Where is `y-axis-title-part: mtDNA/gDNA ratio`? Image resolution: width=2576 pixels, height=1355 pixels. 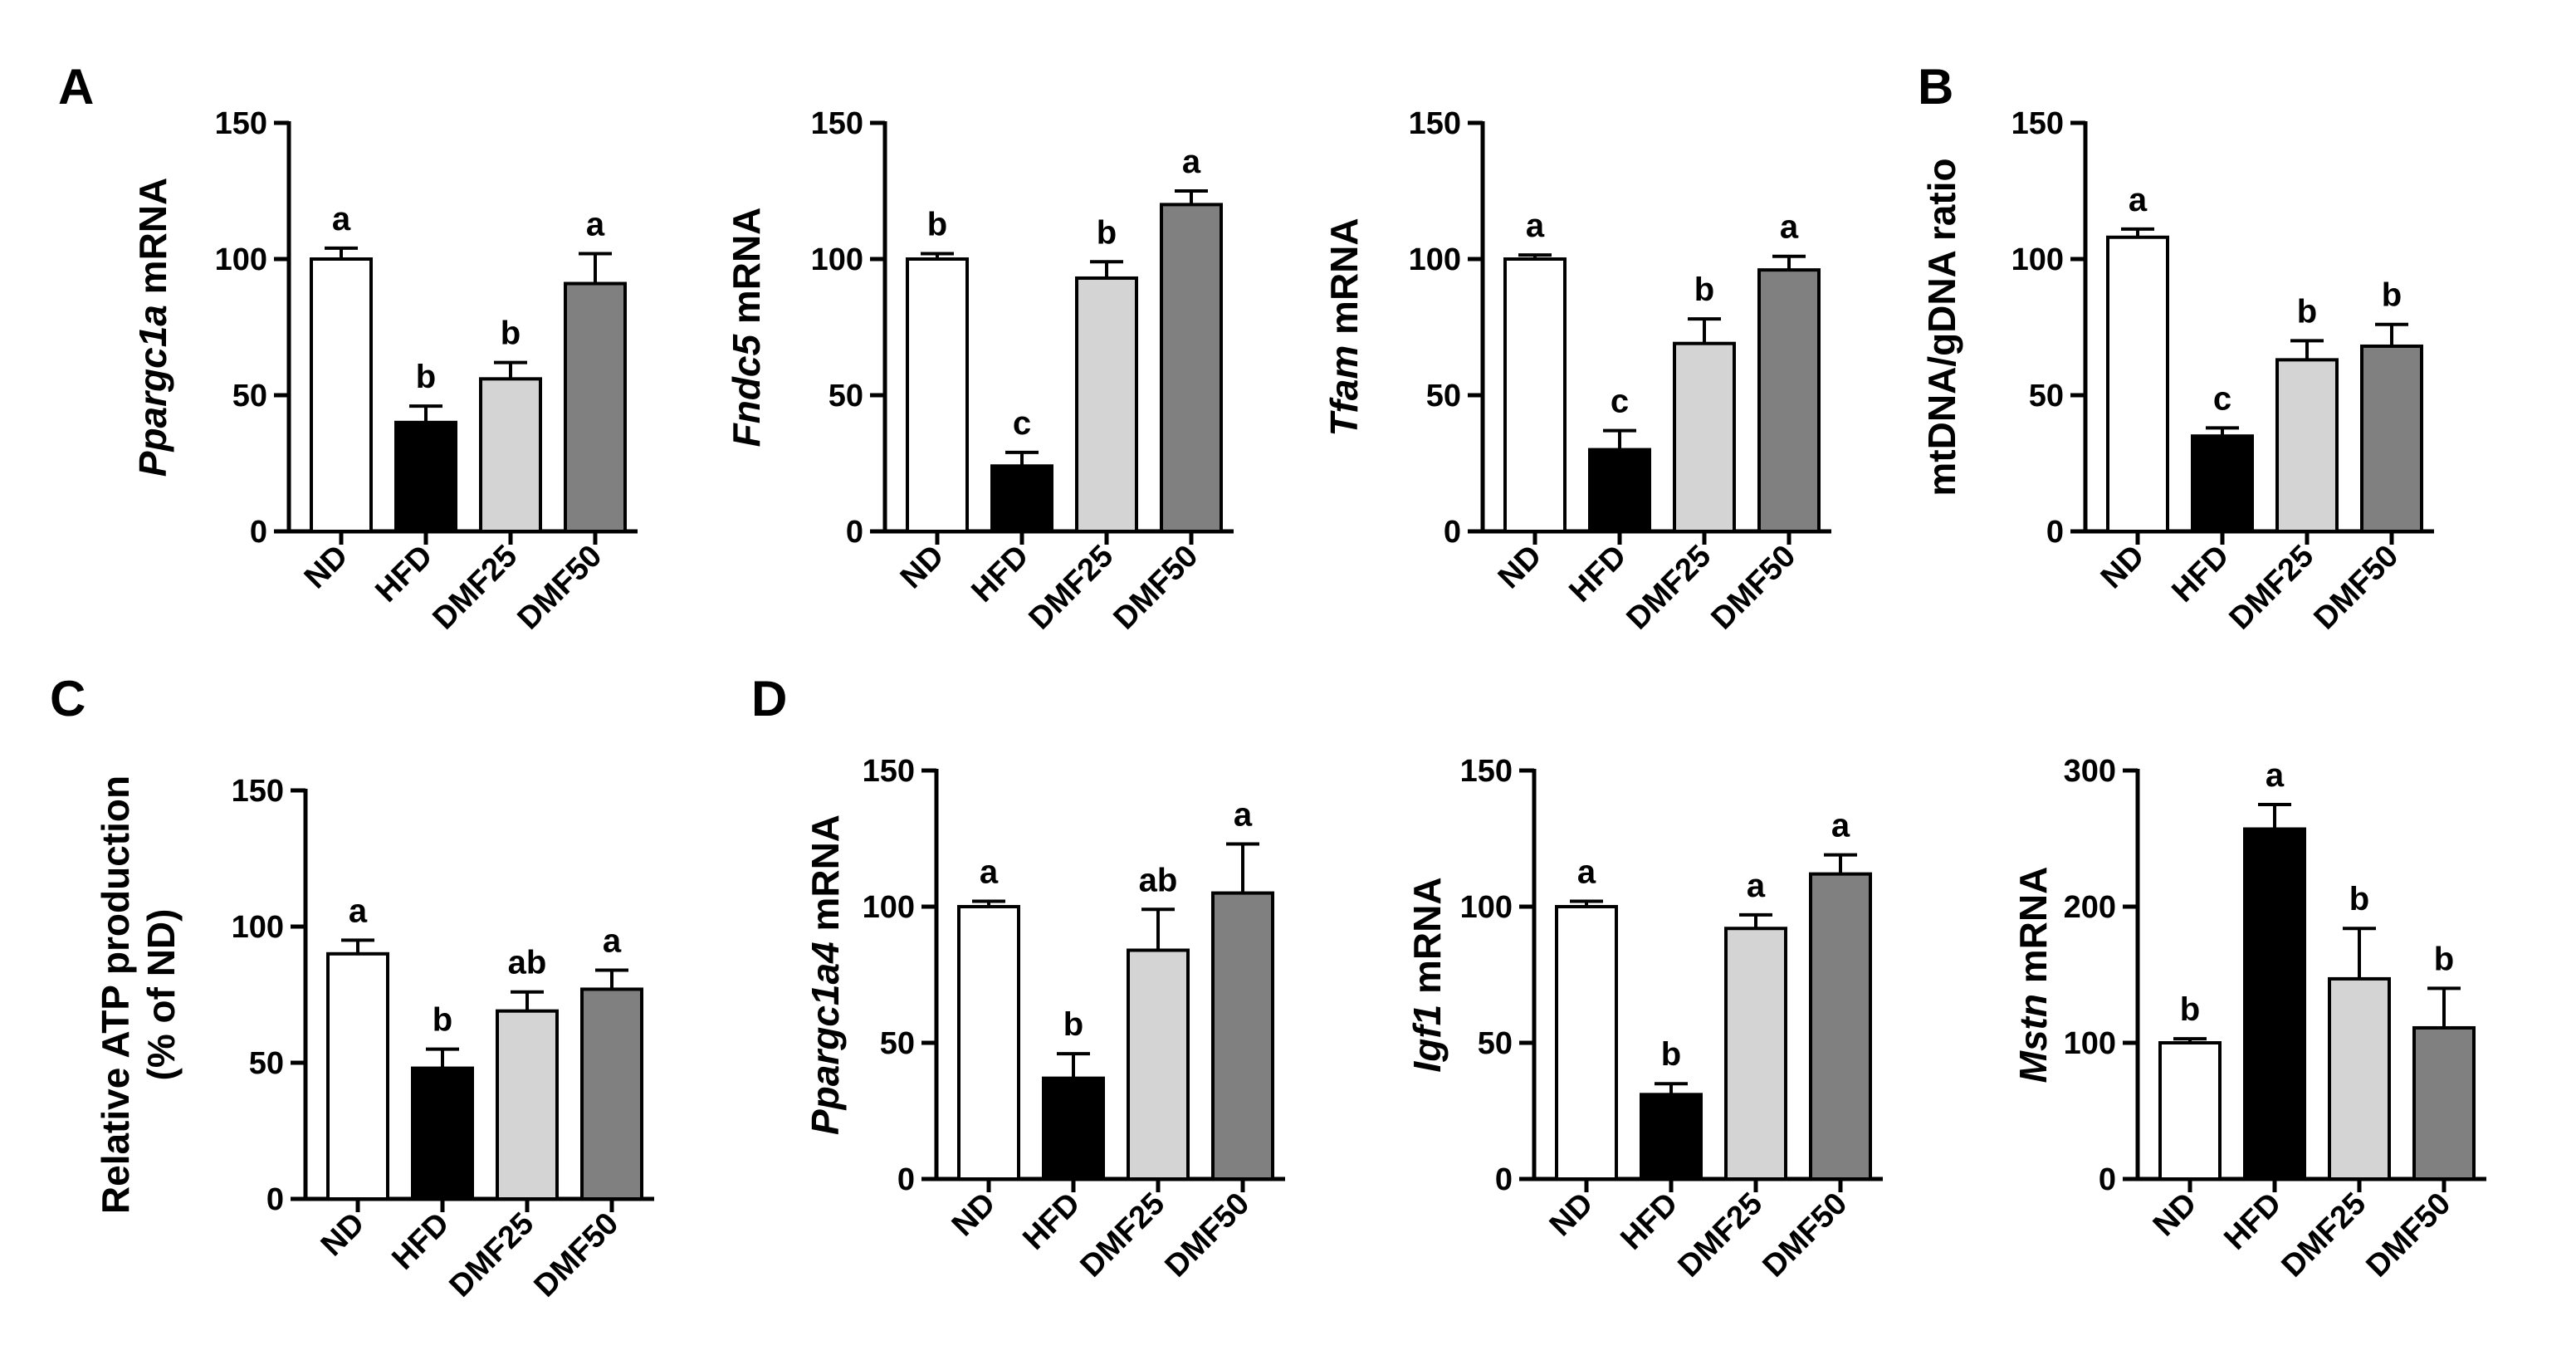
y-axis-title-part: mtDNA/gDNA ratio is located at coordinates (1941, 327).